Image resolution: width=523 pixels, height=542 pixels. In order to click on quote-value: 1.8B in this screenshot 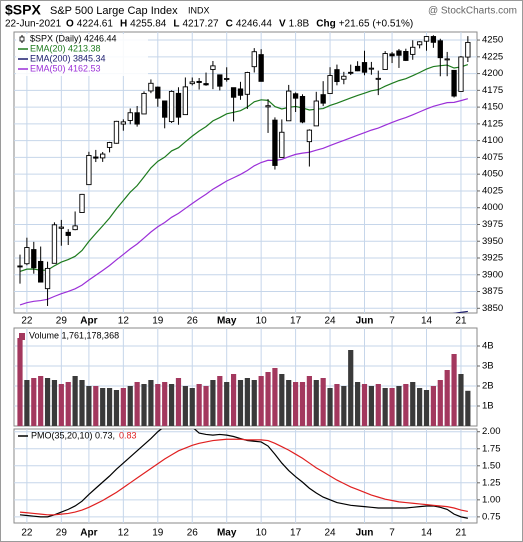, I will do `click(299, 24)`.